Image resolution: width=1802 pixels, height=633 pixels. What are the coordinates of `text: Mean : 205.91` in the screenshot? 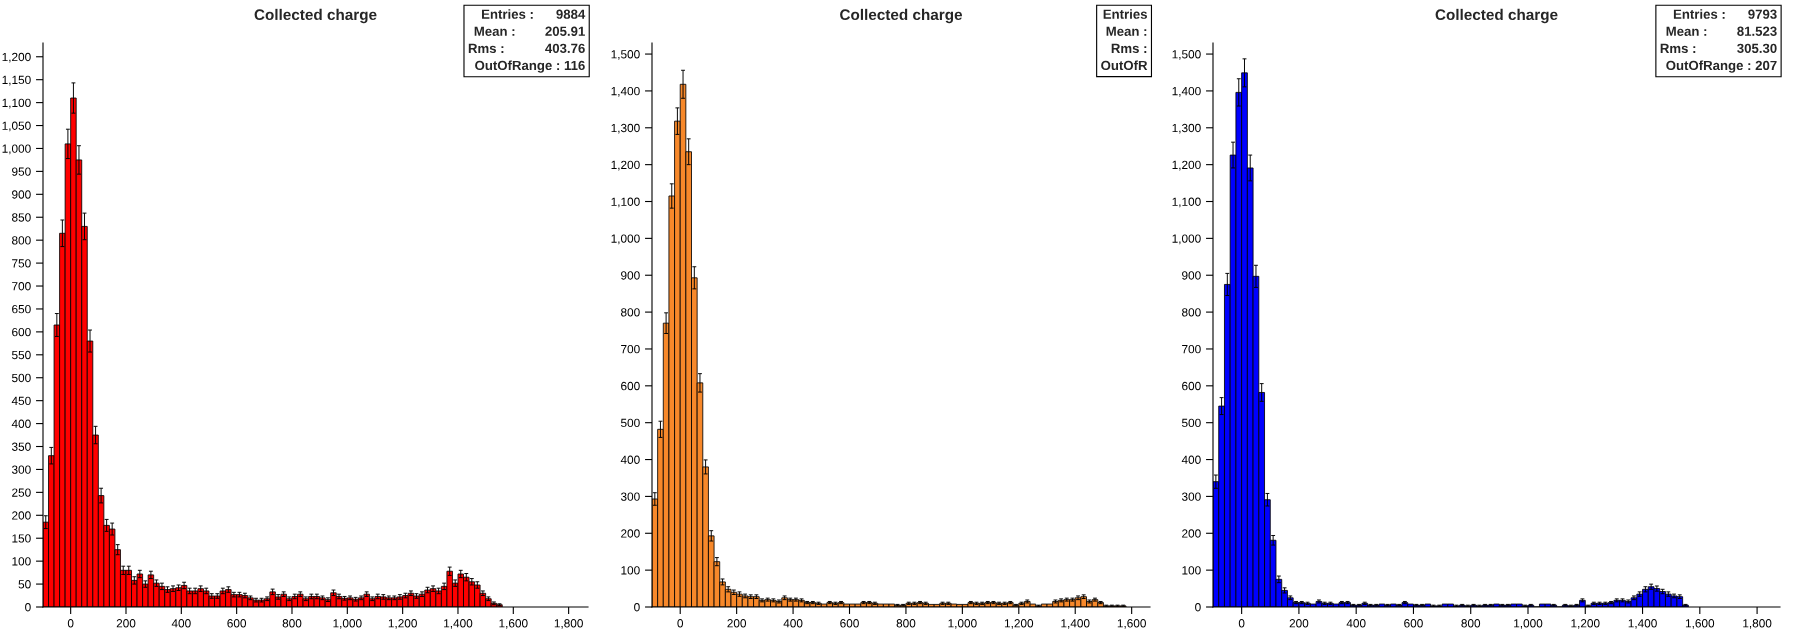 It's located at (529, 31).